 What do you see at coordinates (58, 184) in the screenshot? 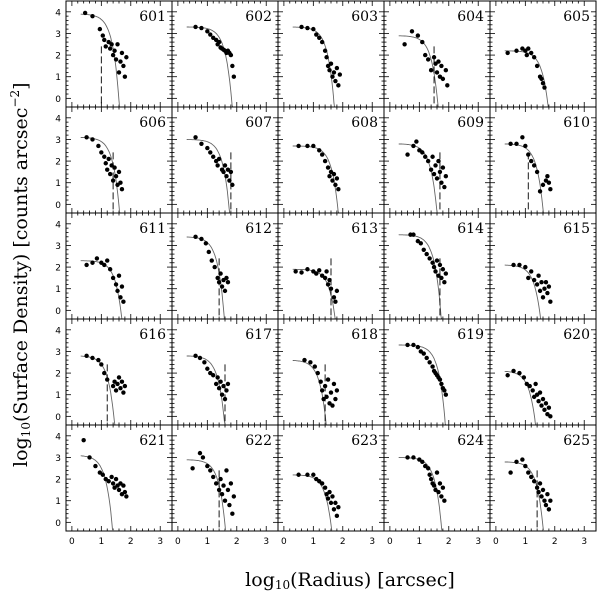
I see `y-tick-label: 1` at bounding box center [58, 184].